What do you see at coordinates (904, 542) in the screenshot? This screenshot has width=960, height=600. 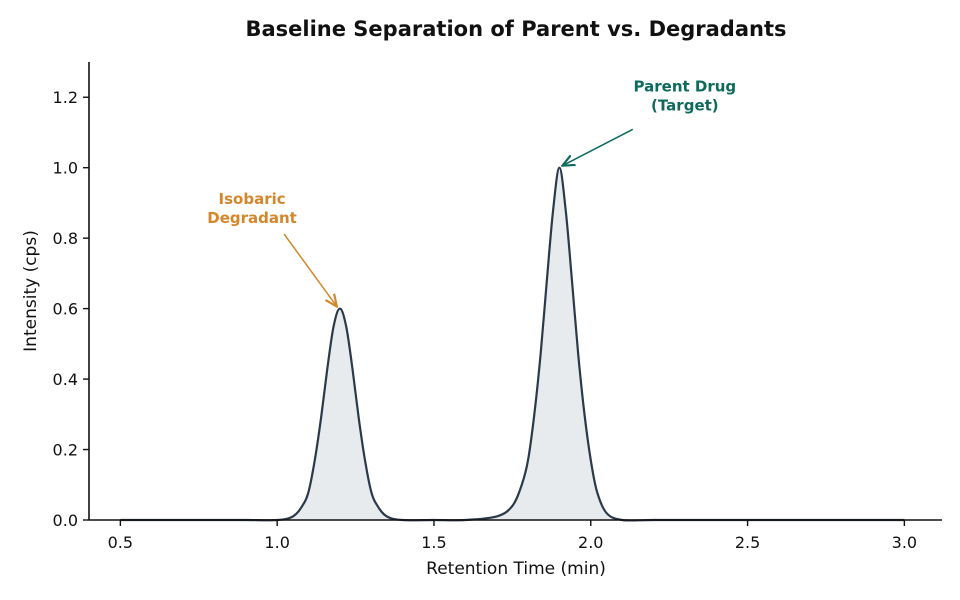 I see `x-tick-label: 3.0` at bounding box center [904, 542].